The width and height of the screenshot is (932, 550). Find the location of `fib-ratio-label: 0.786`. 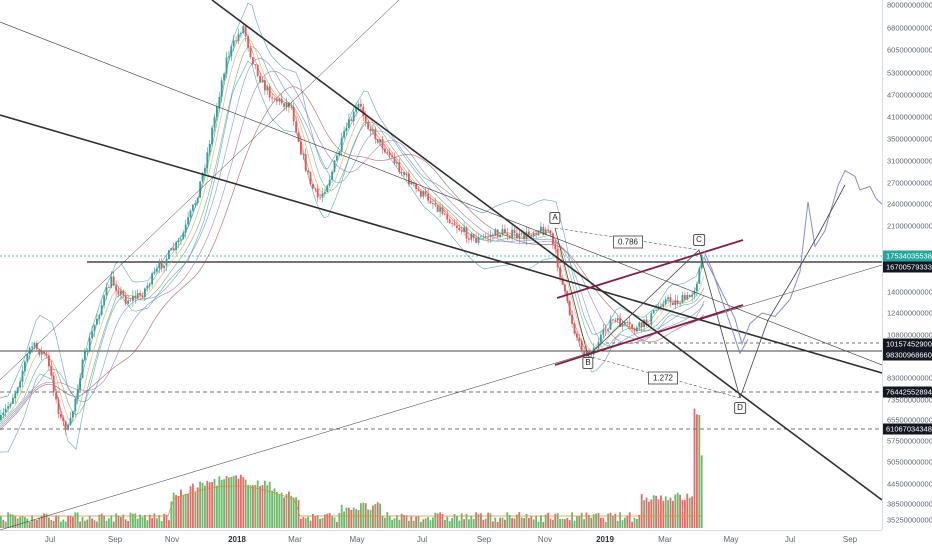

fib-ratio-label: 0.786 is located at coordinates (628, 242).